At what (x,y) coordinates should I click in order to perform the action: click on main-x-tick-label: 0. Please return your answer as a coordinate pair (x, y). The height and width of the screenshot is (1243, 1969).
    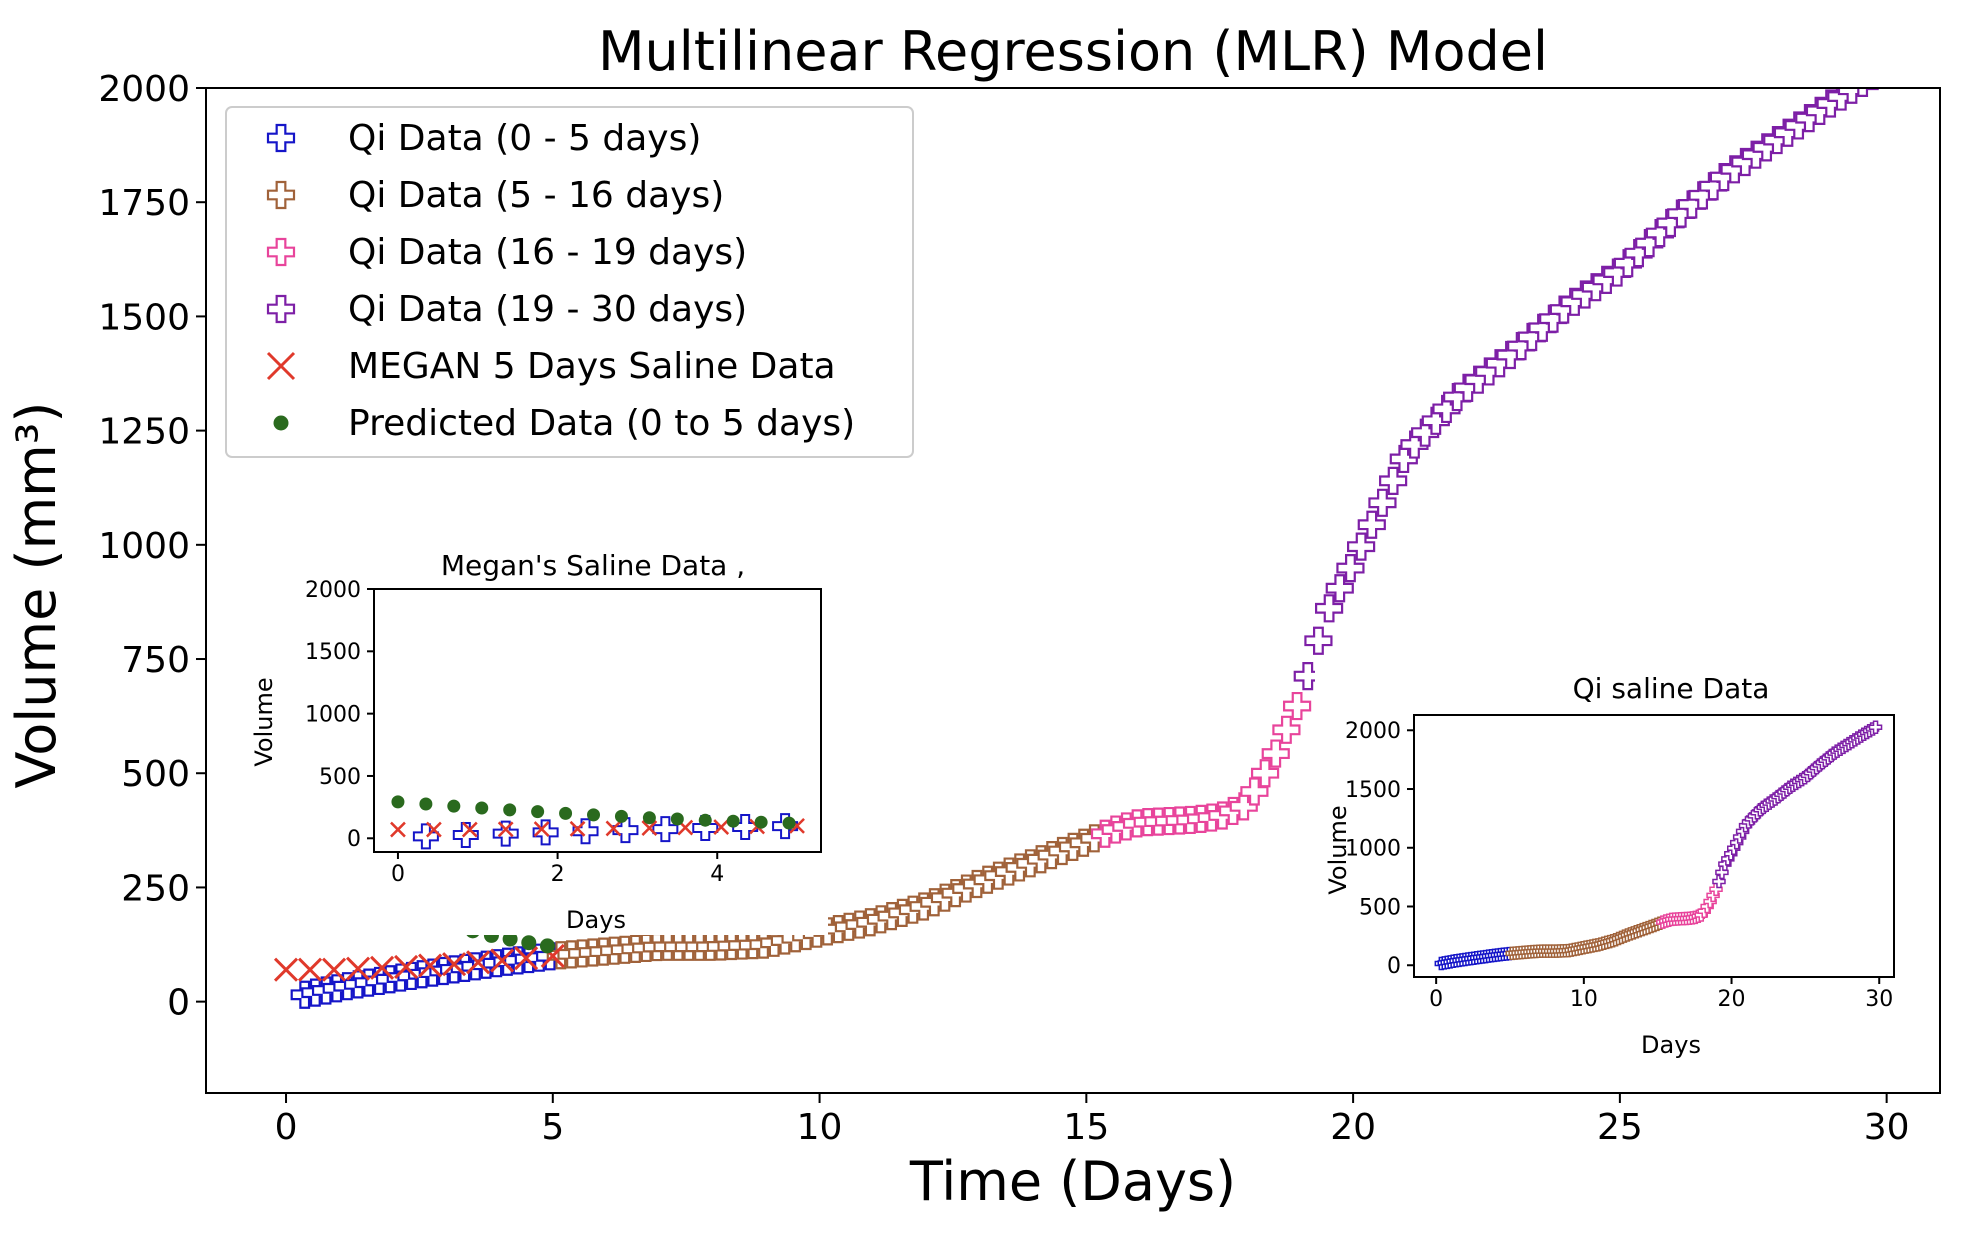
    Looking at the image, I should click on (286, 1127).